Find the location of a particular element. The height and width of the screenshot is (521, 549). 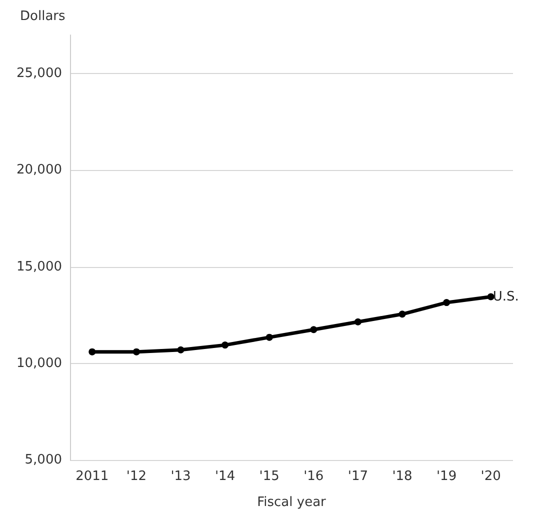

x-tick-label: '20 is located at coordinates (490, 476).